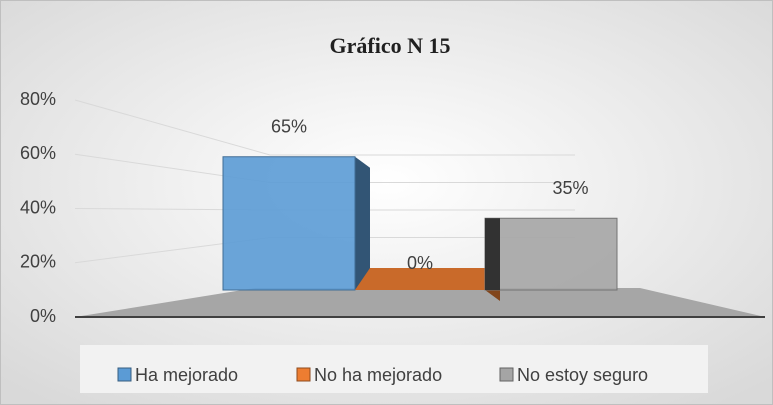 This screenshot has height=405, width=773. I want to click on data-label: 0%, so click(420, 263).